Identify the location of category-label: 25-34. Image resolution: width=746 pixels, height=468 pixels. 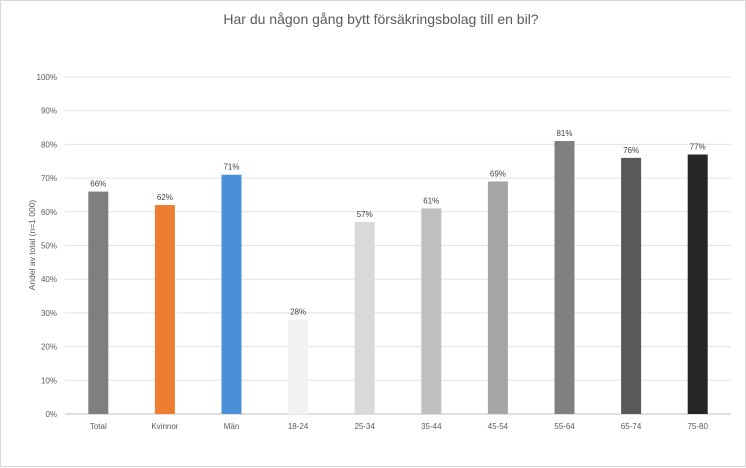
(364, 426).